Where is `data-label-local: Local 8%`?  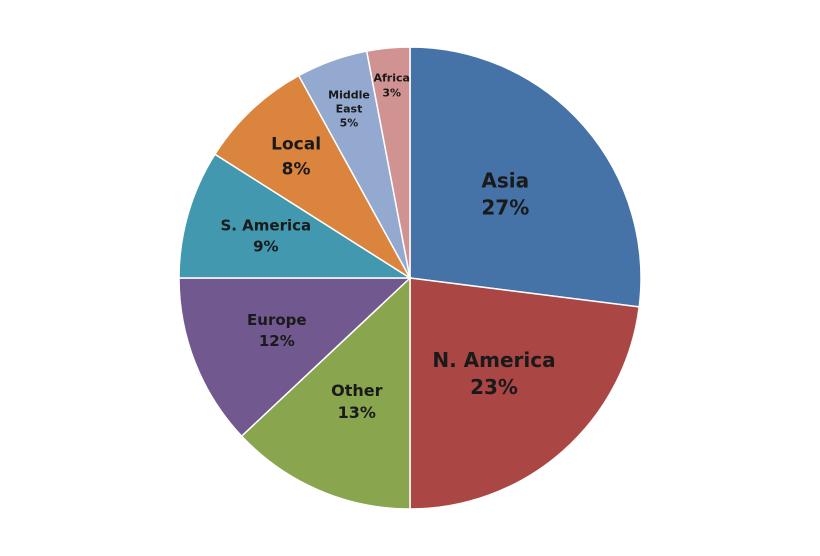
data-label-local: Local 8% is located at coordinates (296, 156).